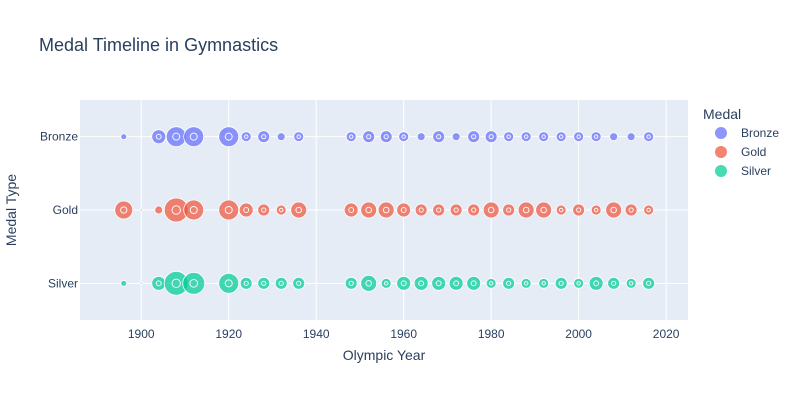 The width and height of the screenshot is (800, 400). What do you see at coordinates (491, 334) in the screenshot?
I see `x-tick-label: 1980` at bounding box center [491, 334].